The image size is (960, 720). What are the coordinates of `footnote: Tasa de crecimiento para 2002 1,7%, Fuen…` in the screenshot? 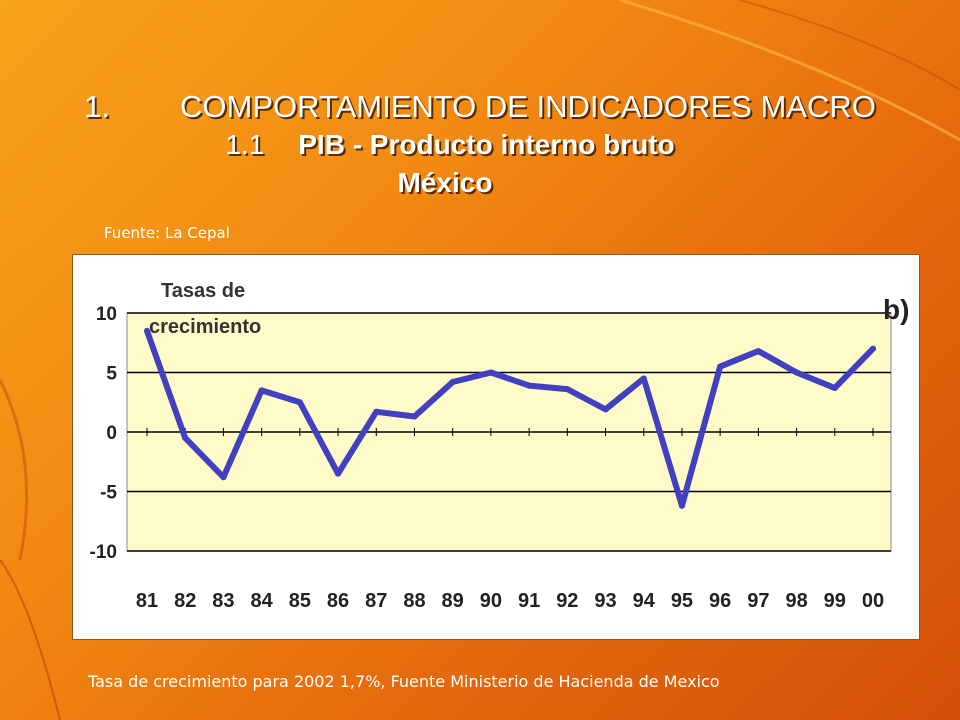 It's located at (404, 681).